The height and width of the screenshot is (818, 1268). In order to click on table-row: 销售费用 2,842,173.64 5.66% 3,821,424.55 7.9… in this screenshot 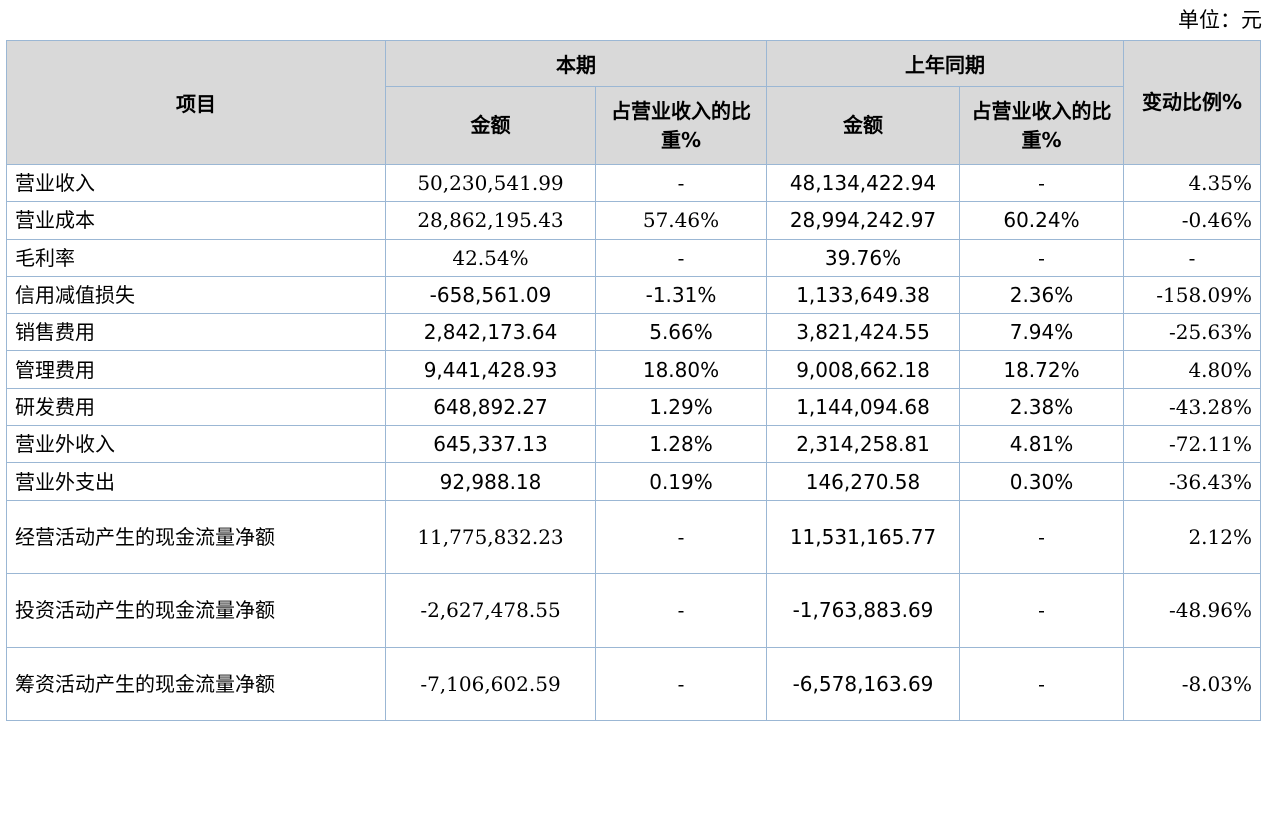, I will do `click(633, 332)`.